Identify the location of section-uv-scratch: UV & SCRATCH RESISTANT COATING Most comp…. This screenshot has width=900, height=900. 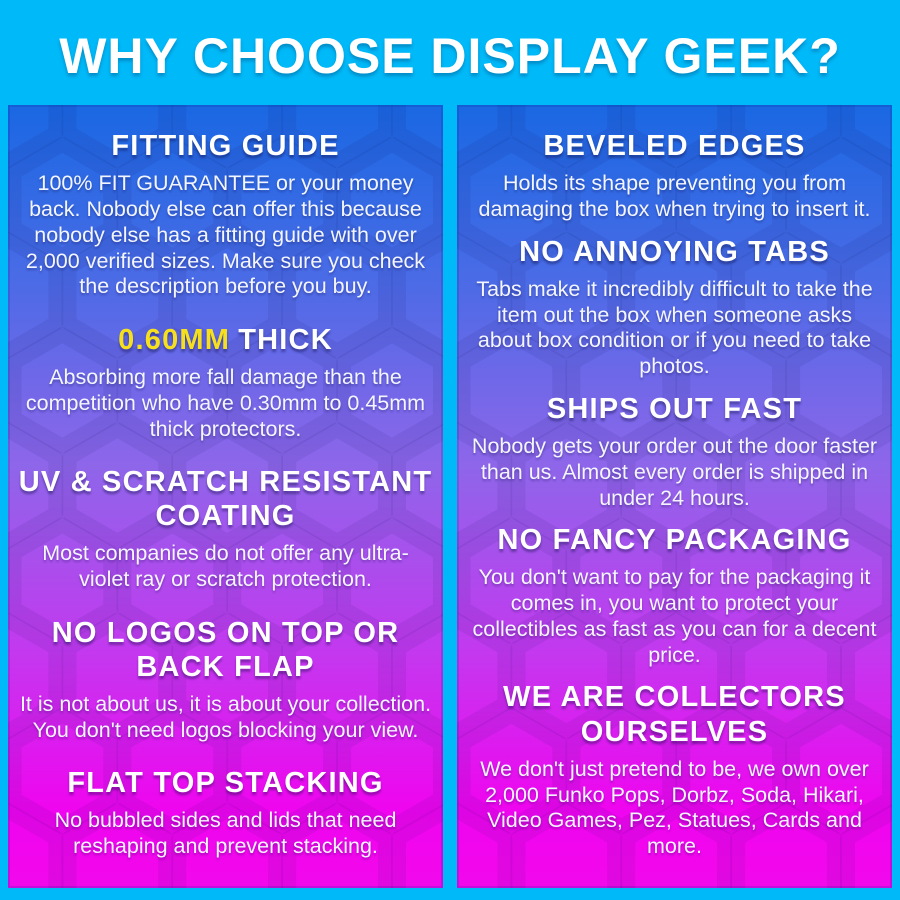
(225, 529).